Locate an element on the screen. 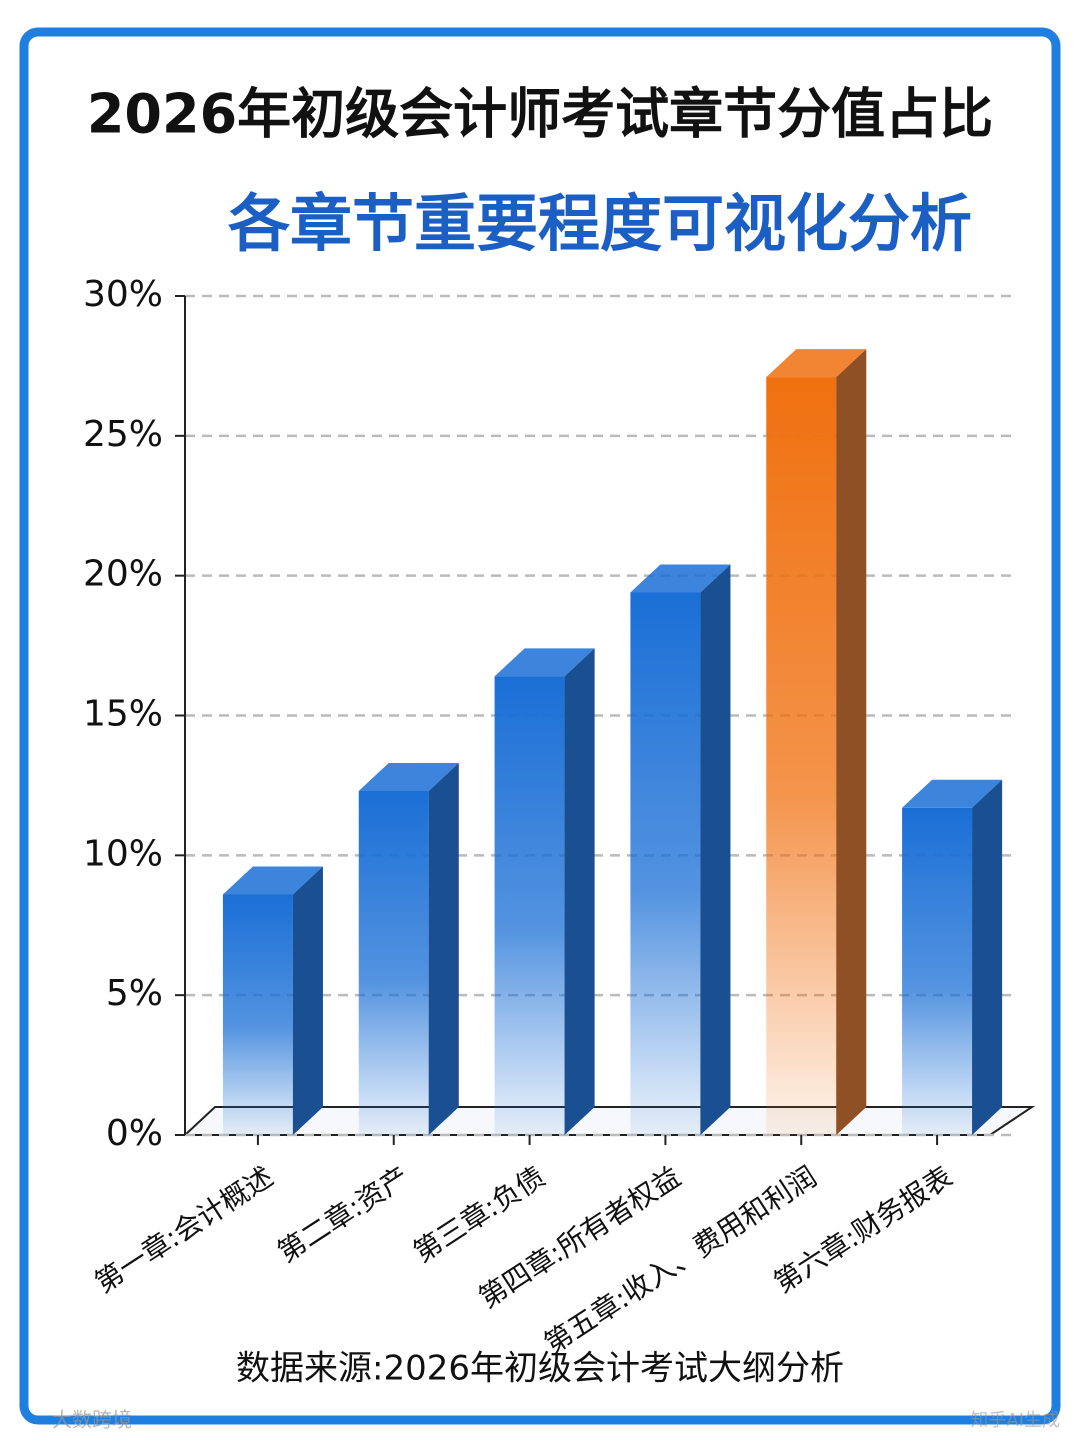  y-tick-label: 25% is located at coordinates (123, 434).